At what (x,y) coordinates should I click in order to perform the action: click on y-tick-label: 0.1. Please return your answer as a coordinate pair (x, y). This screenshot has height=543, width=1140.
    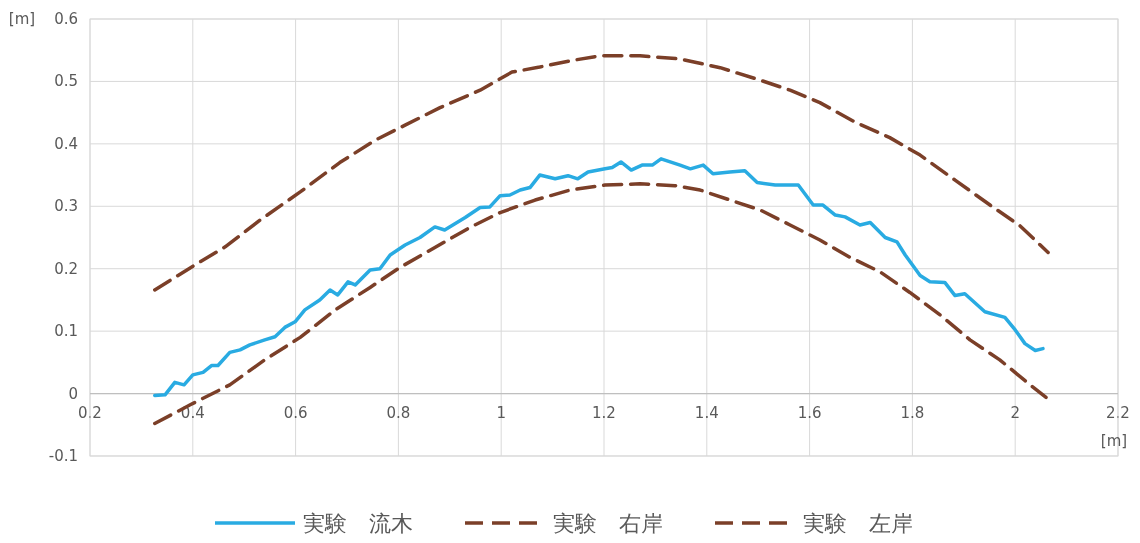
    Looking at the image, I should click on (66, 331).